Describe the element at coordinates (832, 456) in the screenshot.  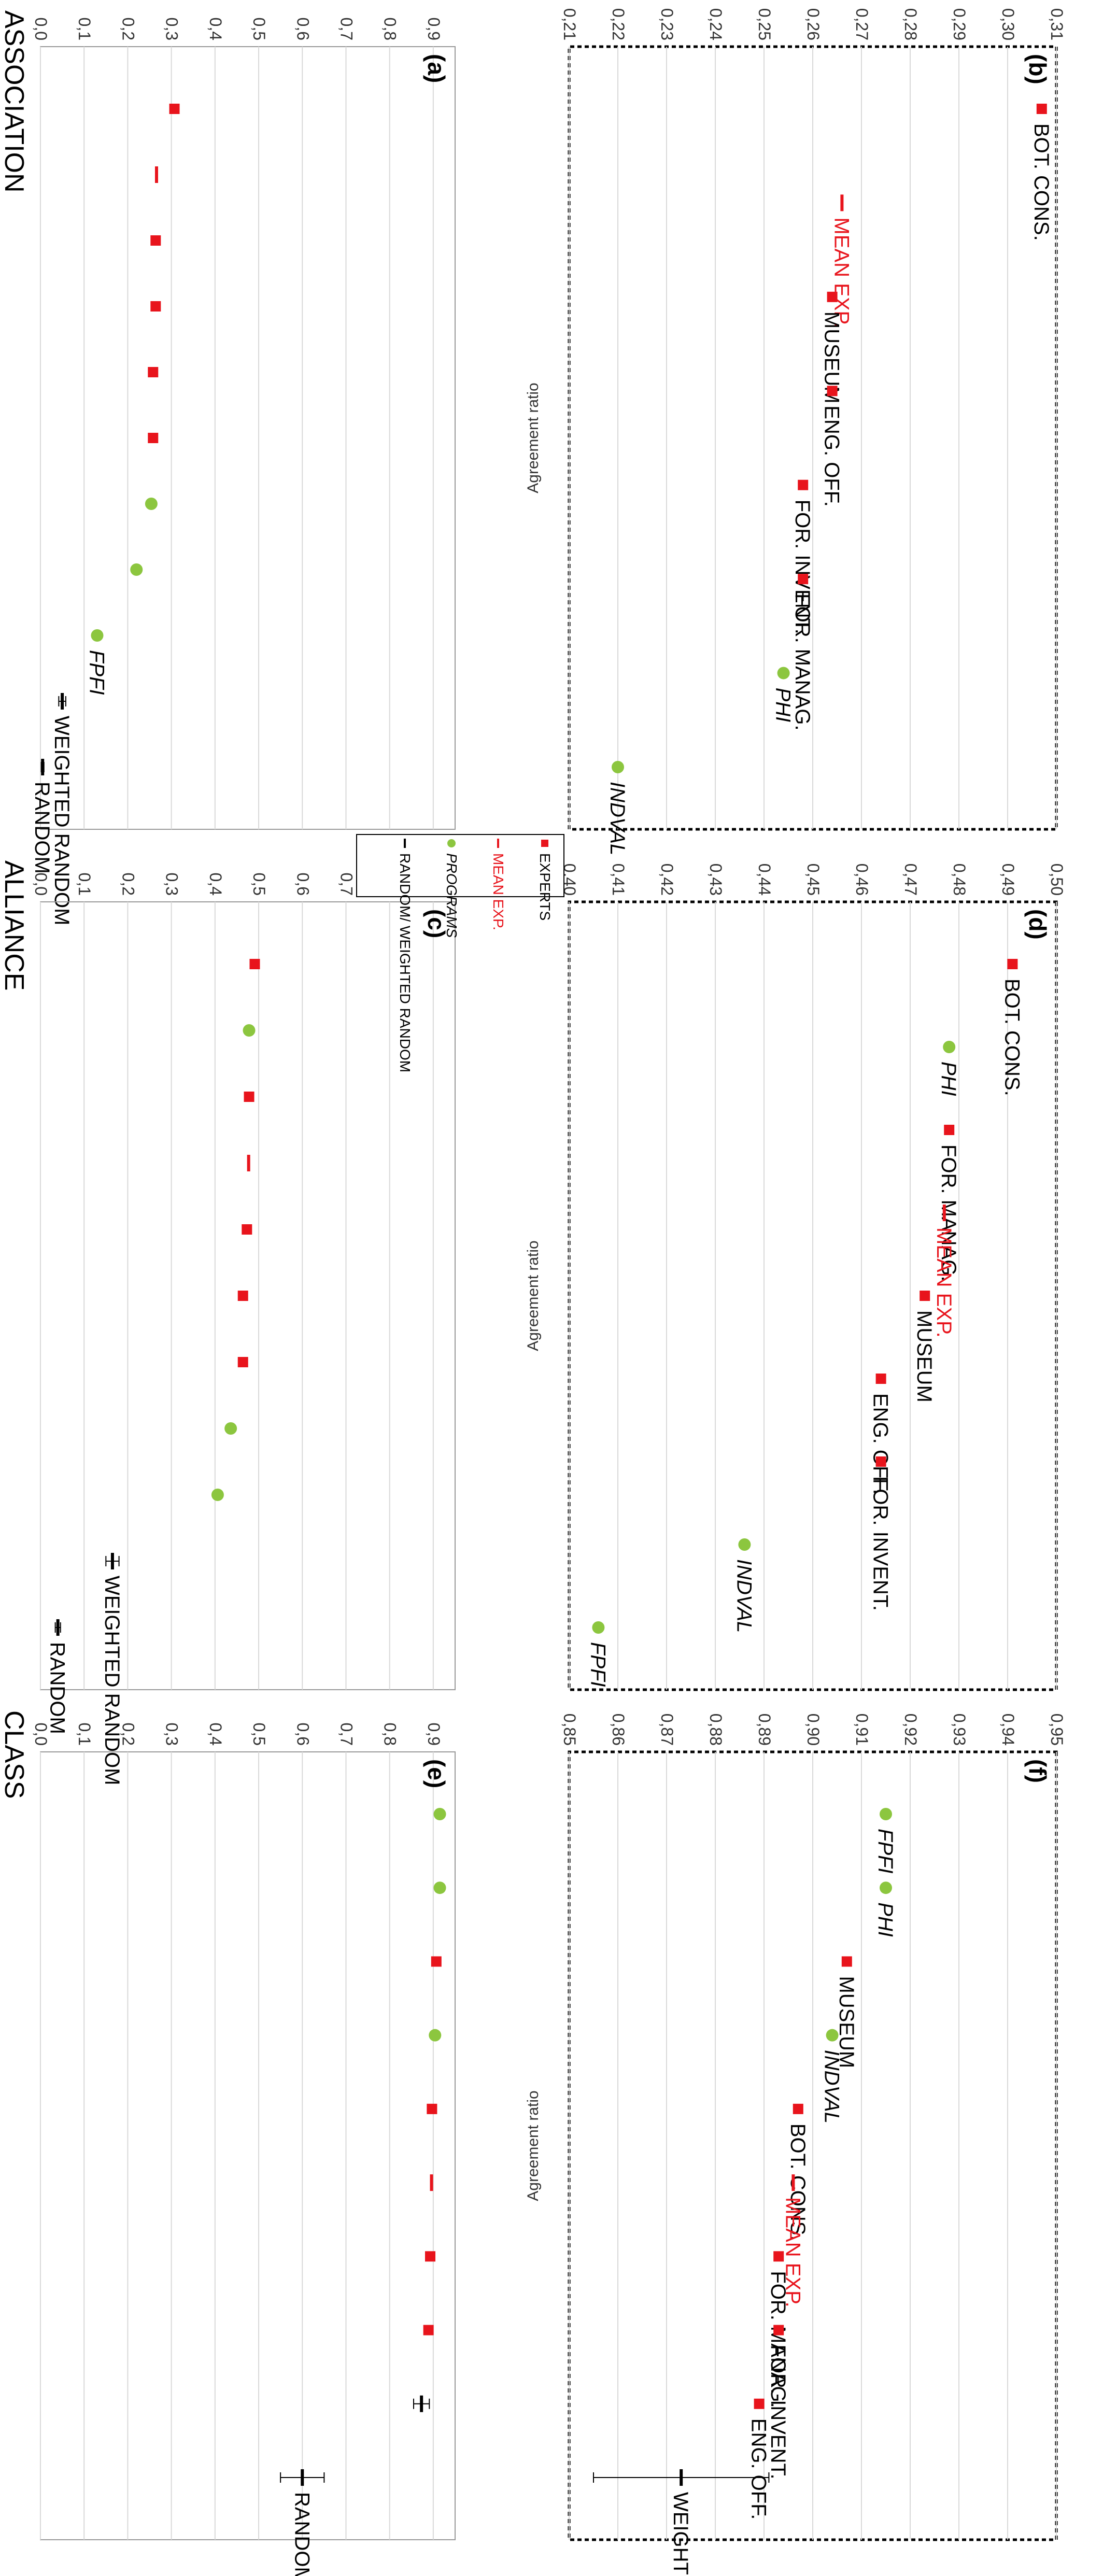
I see `point-label: ENG. OFF.` at that location.